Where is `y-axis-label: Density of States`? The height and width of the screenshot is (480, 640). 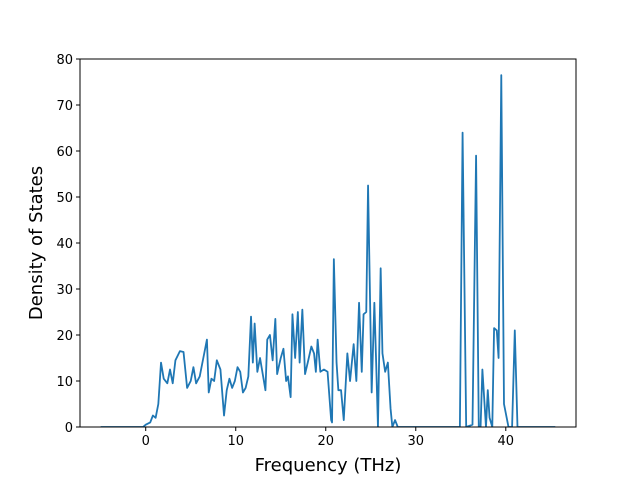 y-axis-label: Density of States is located at coordinates (36, 243).